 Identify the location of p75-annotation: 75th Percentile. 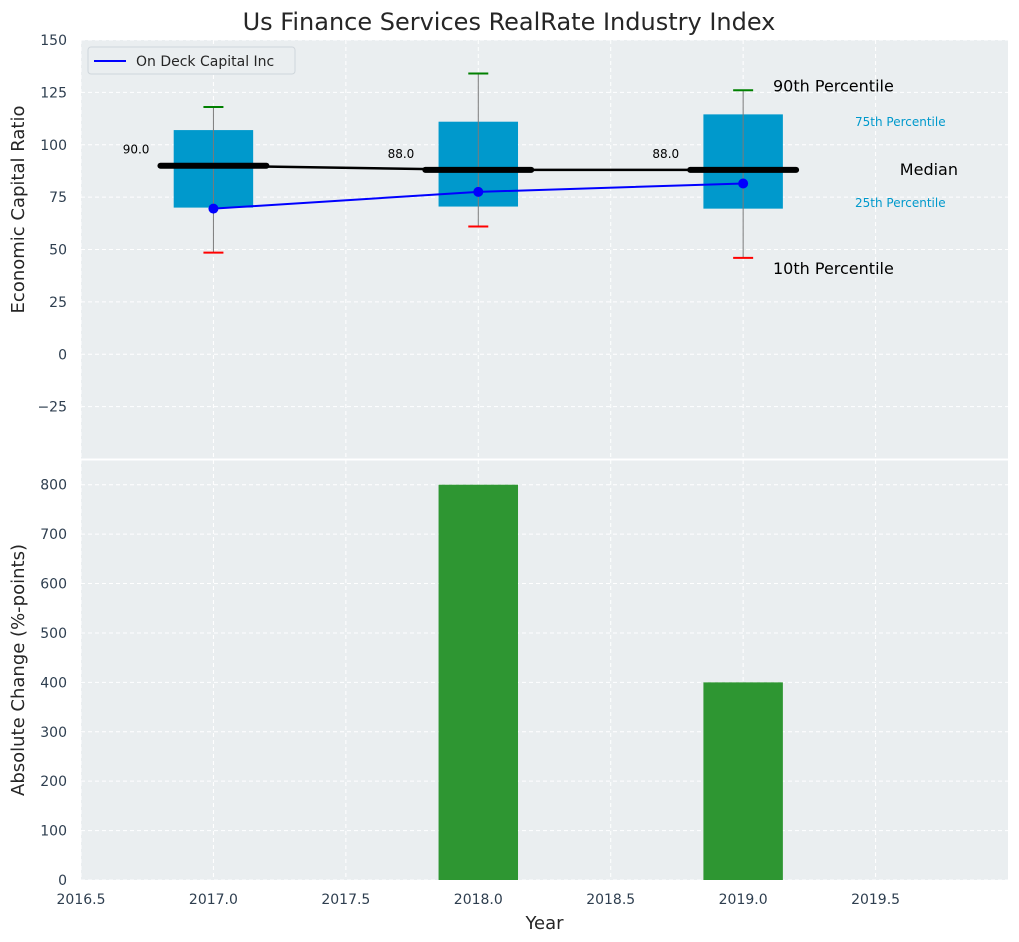
(900, 122).